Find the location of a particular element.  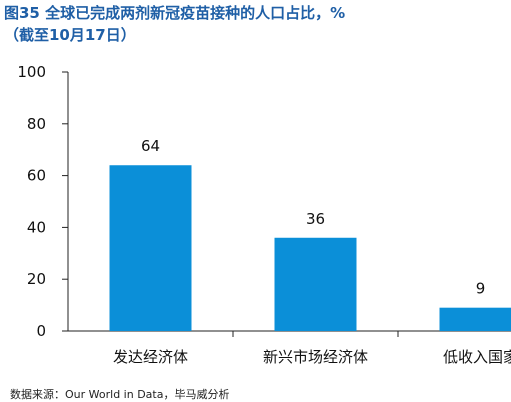

y-tick-label: 60 is located at coordinates (36, 176).